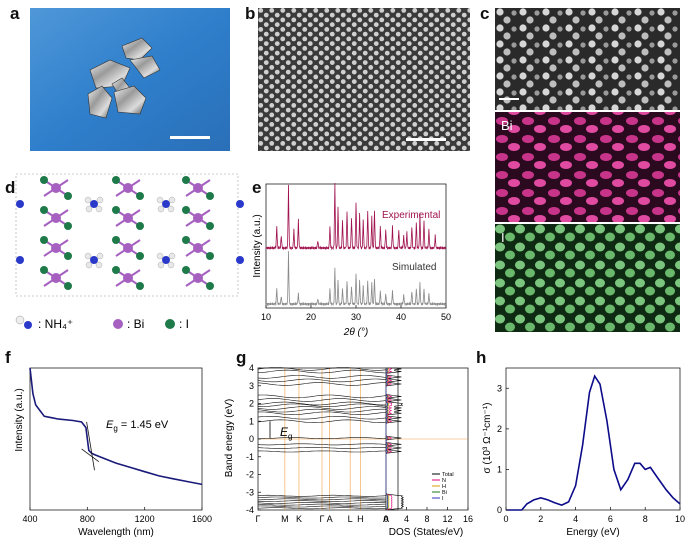 The height and width of the screenshot is (539, 685). Describe the element at coordinates (251, 439) in the screenshot. I see `g-ytick-label: 0` at that location.